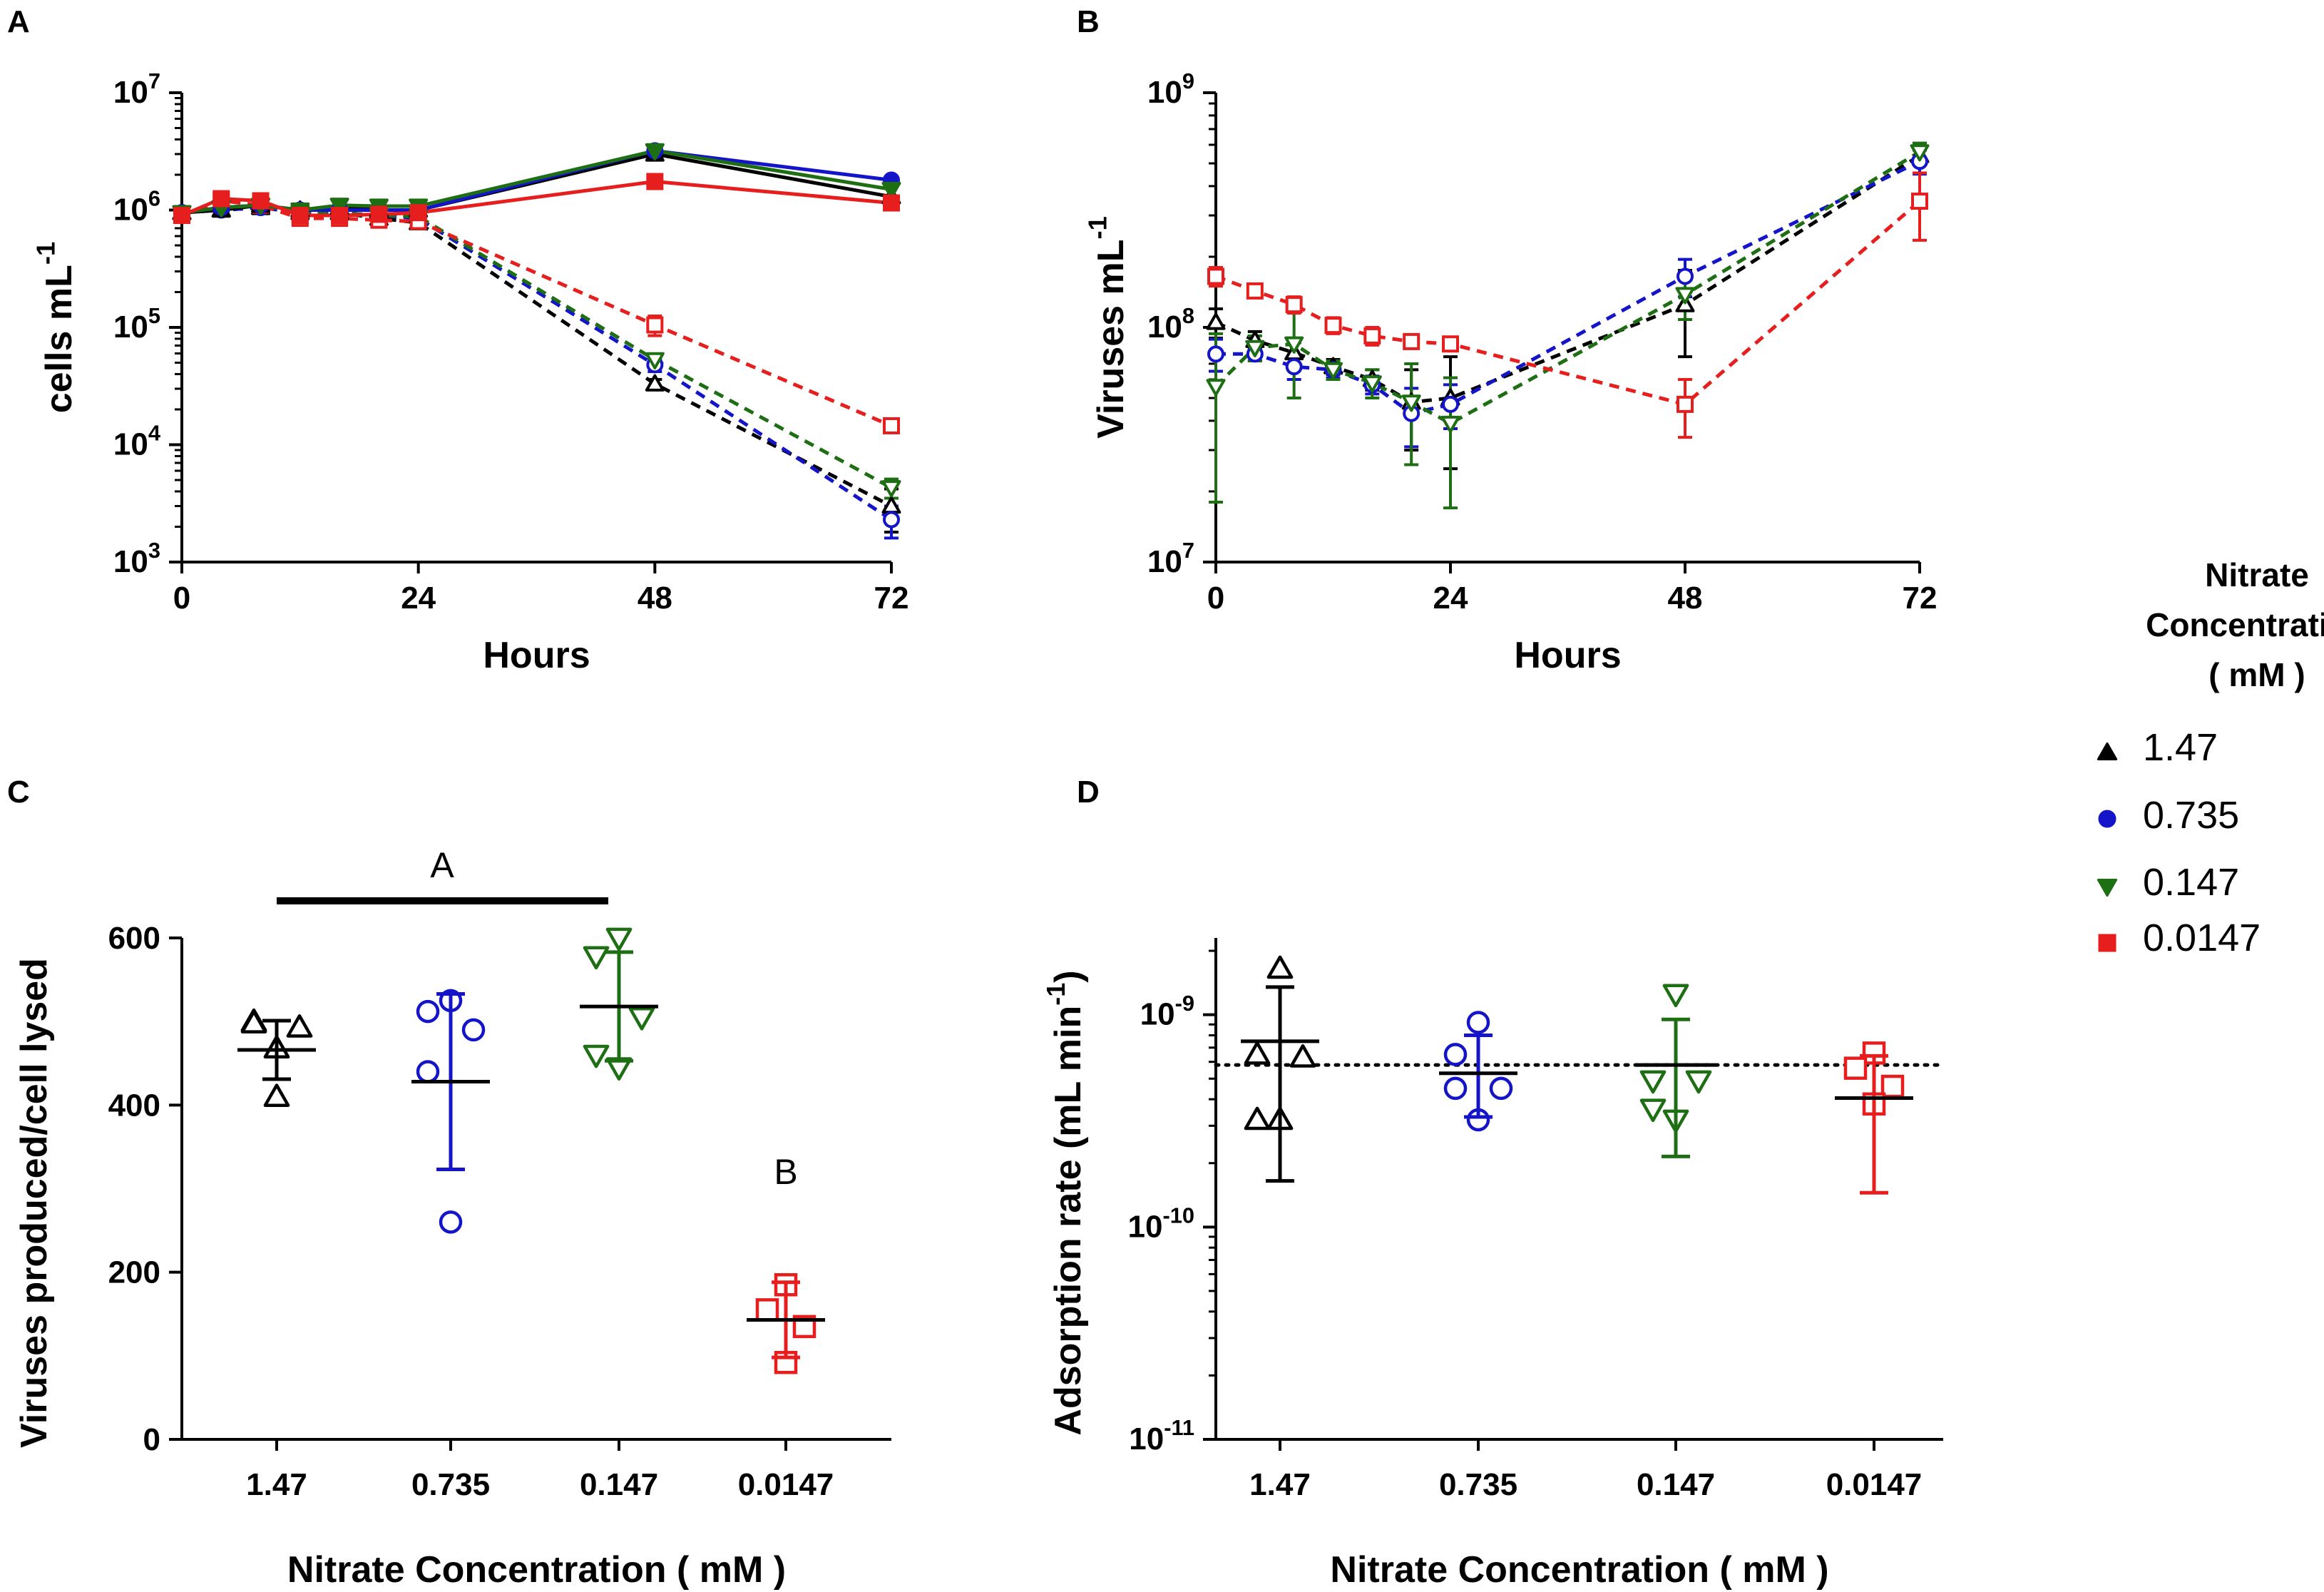  I want to click on panel-a-y-tick-label: 10⁷, so click(136, 89).